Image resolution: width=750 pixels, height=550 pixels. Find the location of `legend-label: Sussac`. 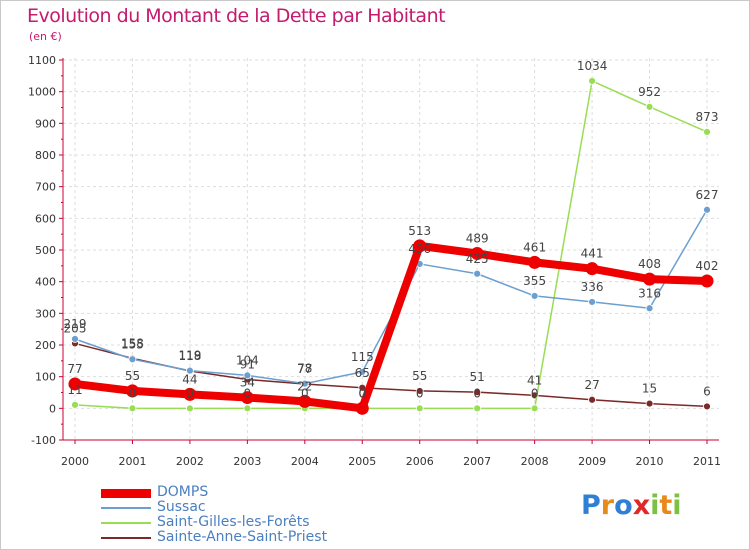

legend-label: Sussac is located at coordinates (181, 507).